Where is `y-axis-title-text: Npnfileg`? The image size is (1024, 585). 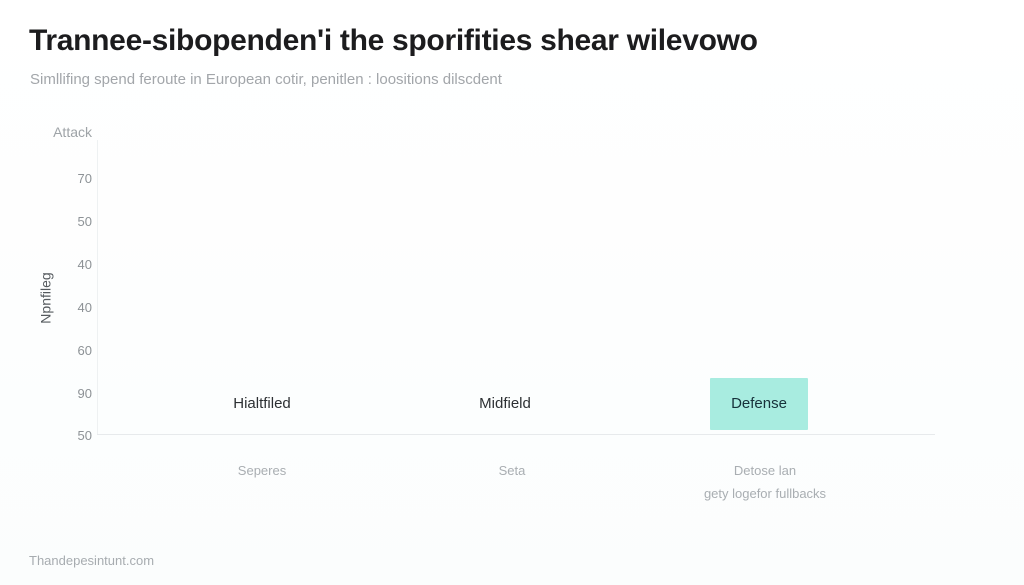 y-axis-title-text: Npnfileg is located at coordinates (46, 298).